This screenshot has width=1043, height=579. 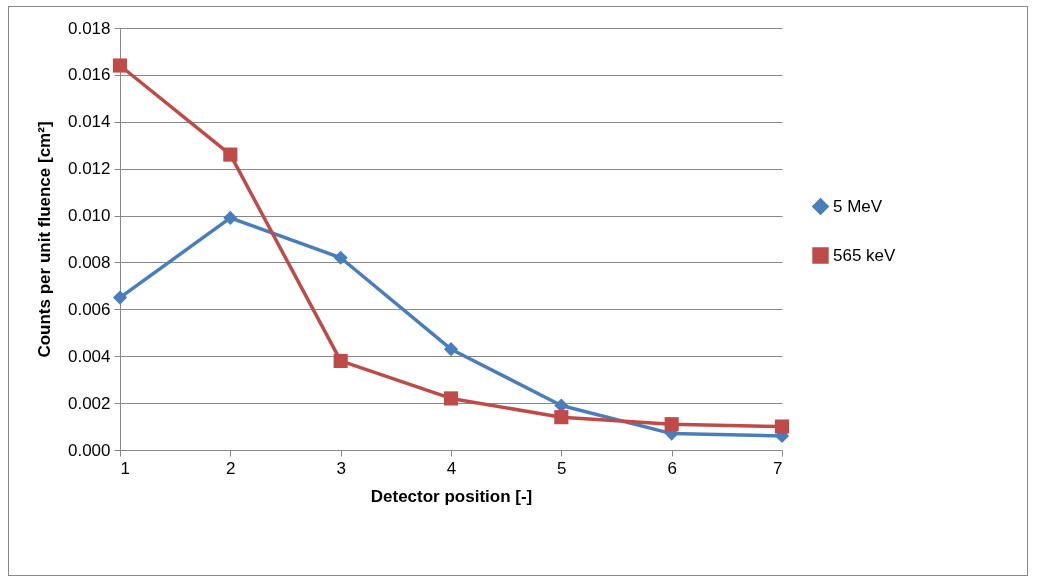 What do you see at coordinates (44, 239) in the screenshot?
I see `y-axis-title: Counts per unit fluence [cm²]` at bounding box center [44, 239].